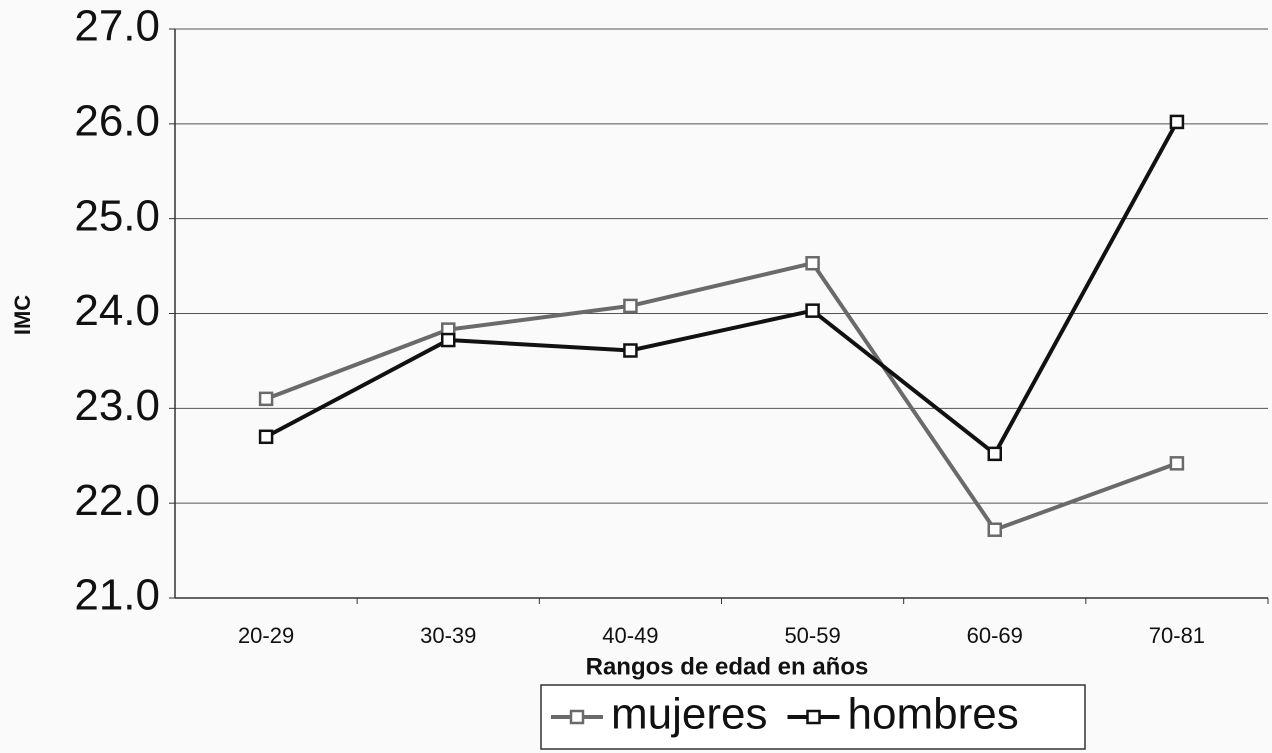 This screenshot has height=753, width=1272. What do you see at coordinates (117, 310) in the screenshot?
I see `y-tick-label: 24.0` at bounding box center [117, 310].